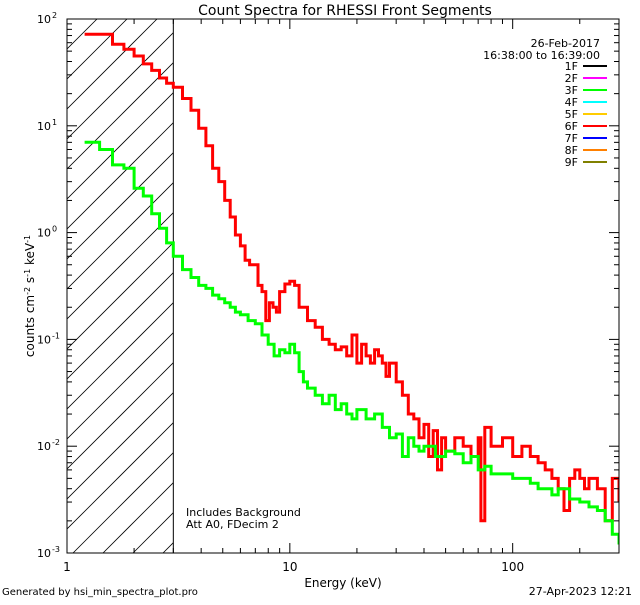 The width and height of the screenshot is (640, 605). Describe the element at coordinates (571, 162) in the screenshot. I see `legend-label: 9F` at that location.